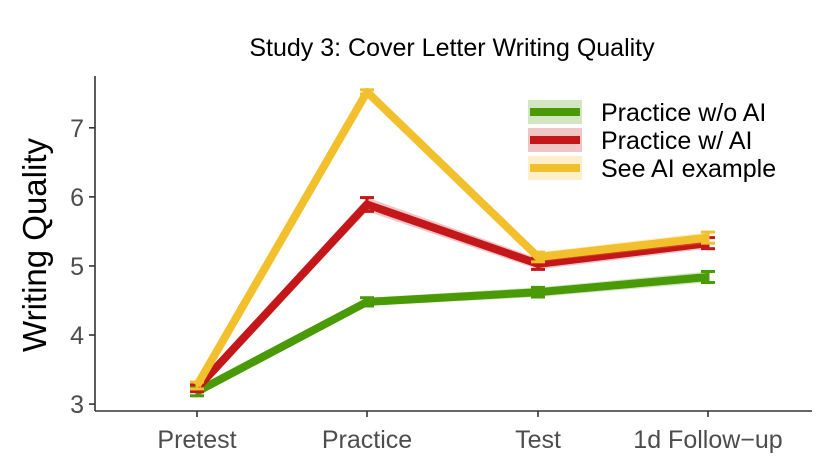 This screenshot has width=830, height=475. I want to click on y-tick-label: 3, so click(77, 405).